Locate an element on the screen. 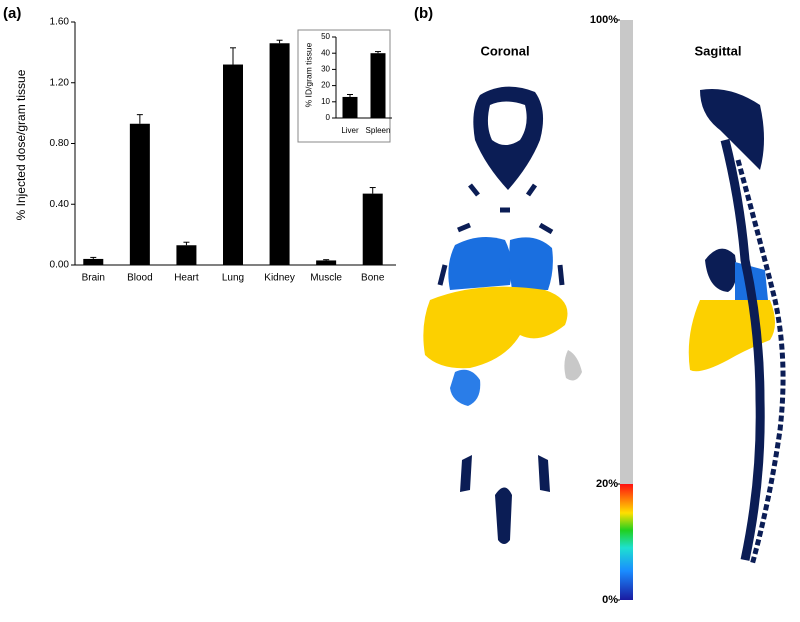 The image size is (800, 622). sagittal-image is located at coordinates (737, 327).